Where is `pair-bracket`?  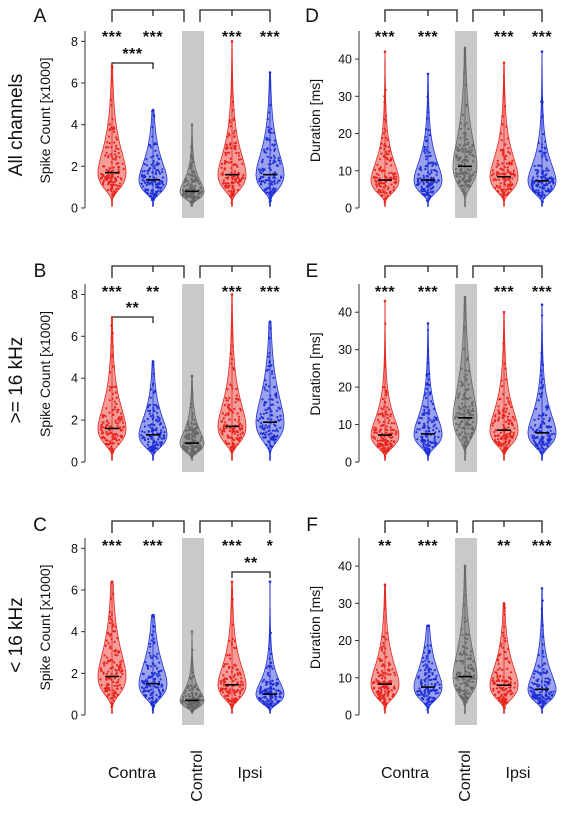 pair-bracket is located at coordinates (251, 574).